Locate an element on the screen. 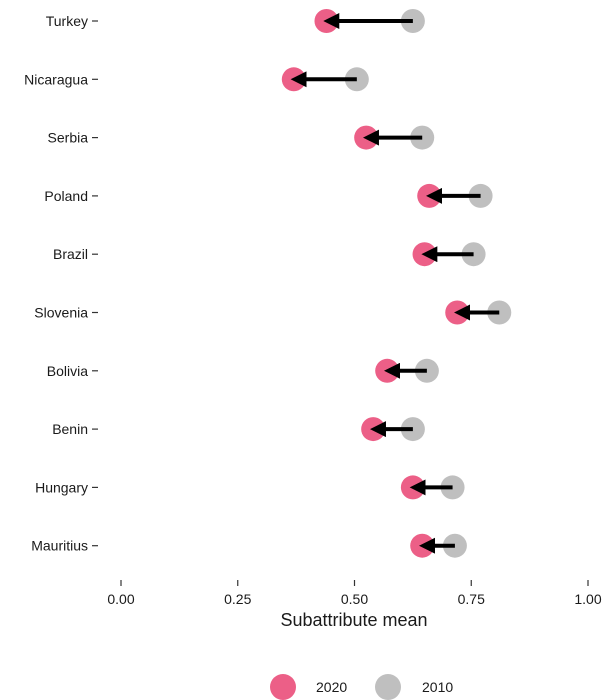  y-tick-label-slovenia: Slovenia is located at coordinates (61, 313).